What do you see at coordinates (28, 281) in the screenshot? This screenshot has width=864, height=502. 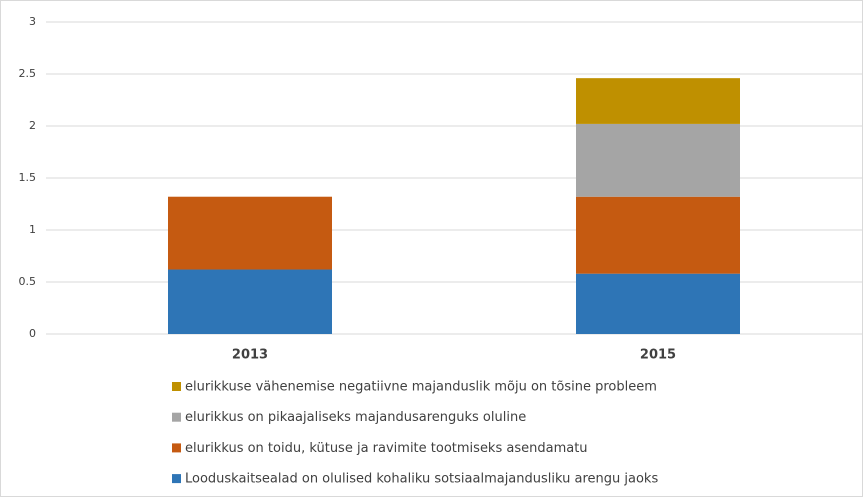 I see `y-tick-label: 0.5` at bounding box center [28, 281].